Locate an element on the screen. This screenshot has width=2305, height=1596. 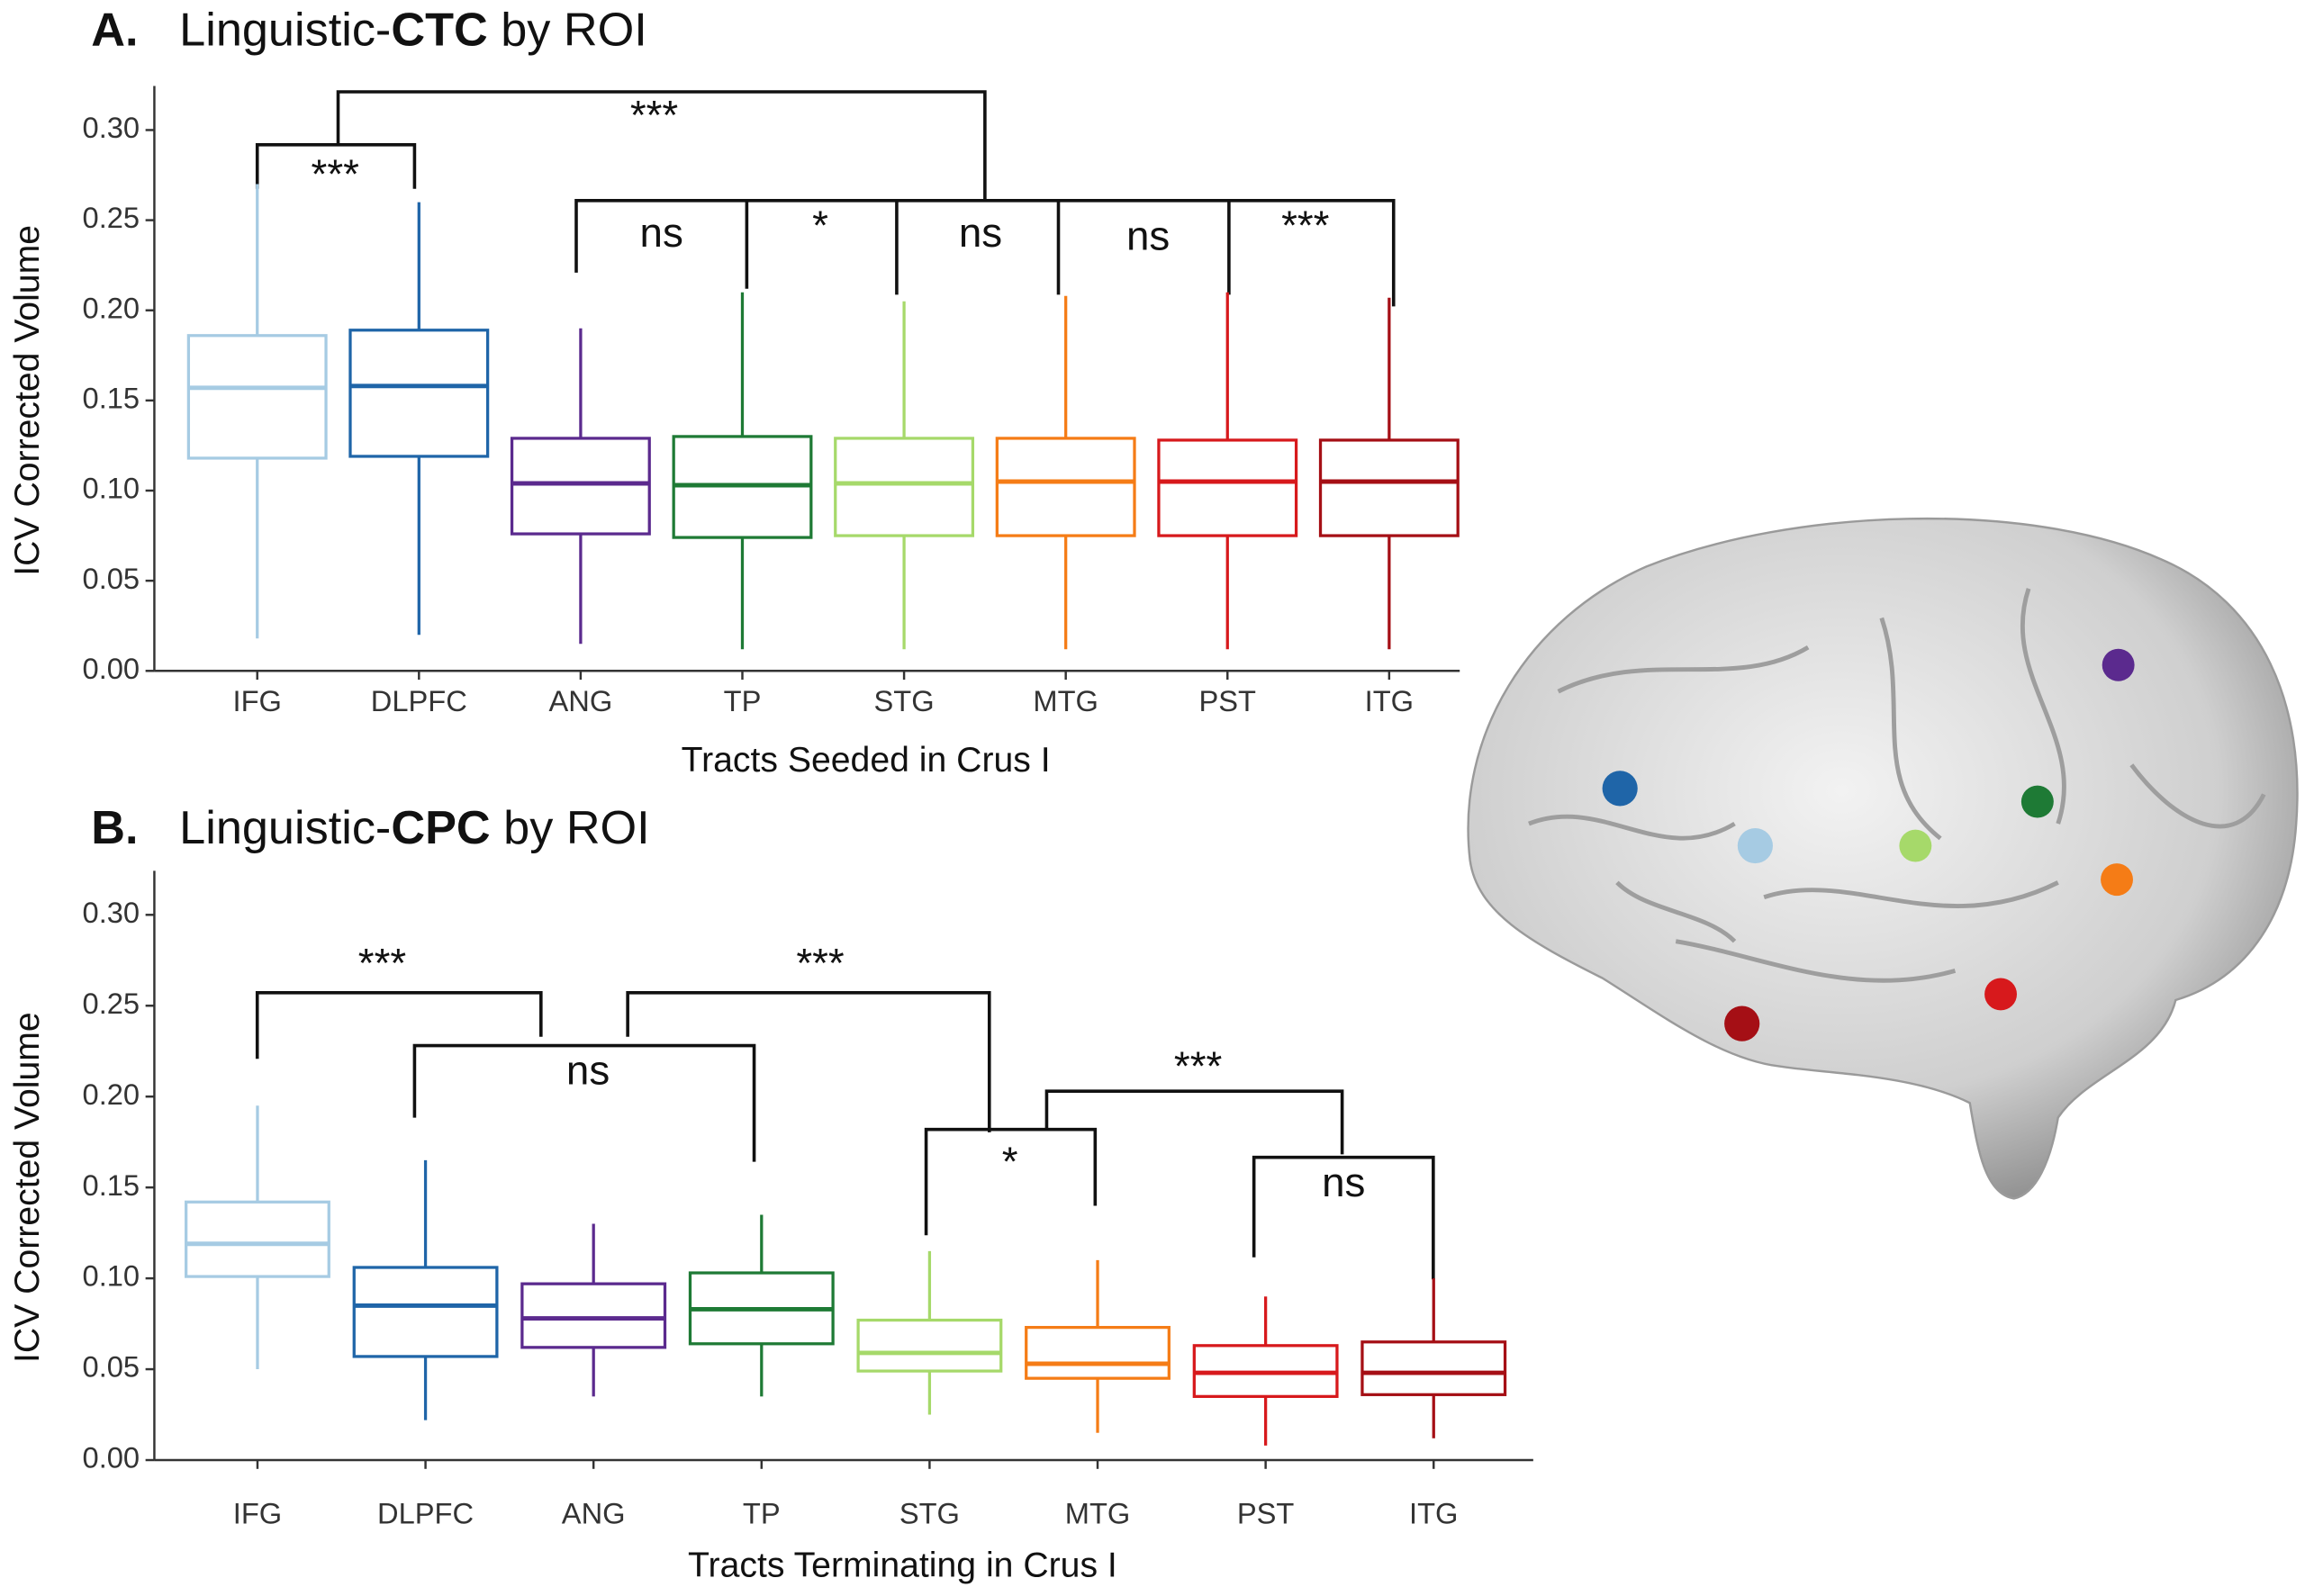
chart-title: Linguistic-CPC by ROI is located at coordinates (414, 828).